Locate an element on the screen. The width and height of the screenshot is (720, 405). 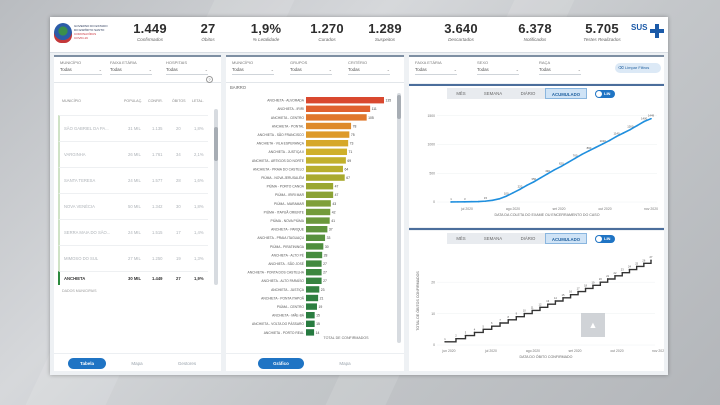
logo-line: GOVERNO DO ESTADO is located at coordinates (91, 26).